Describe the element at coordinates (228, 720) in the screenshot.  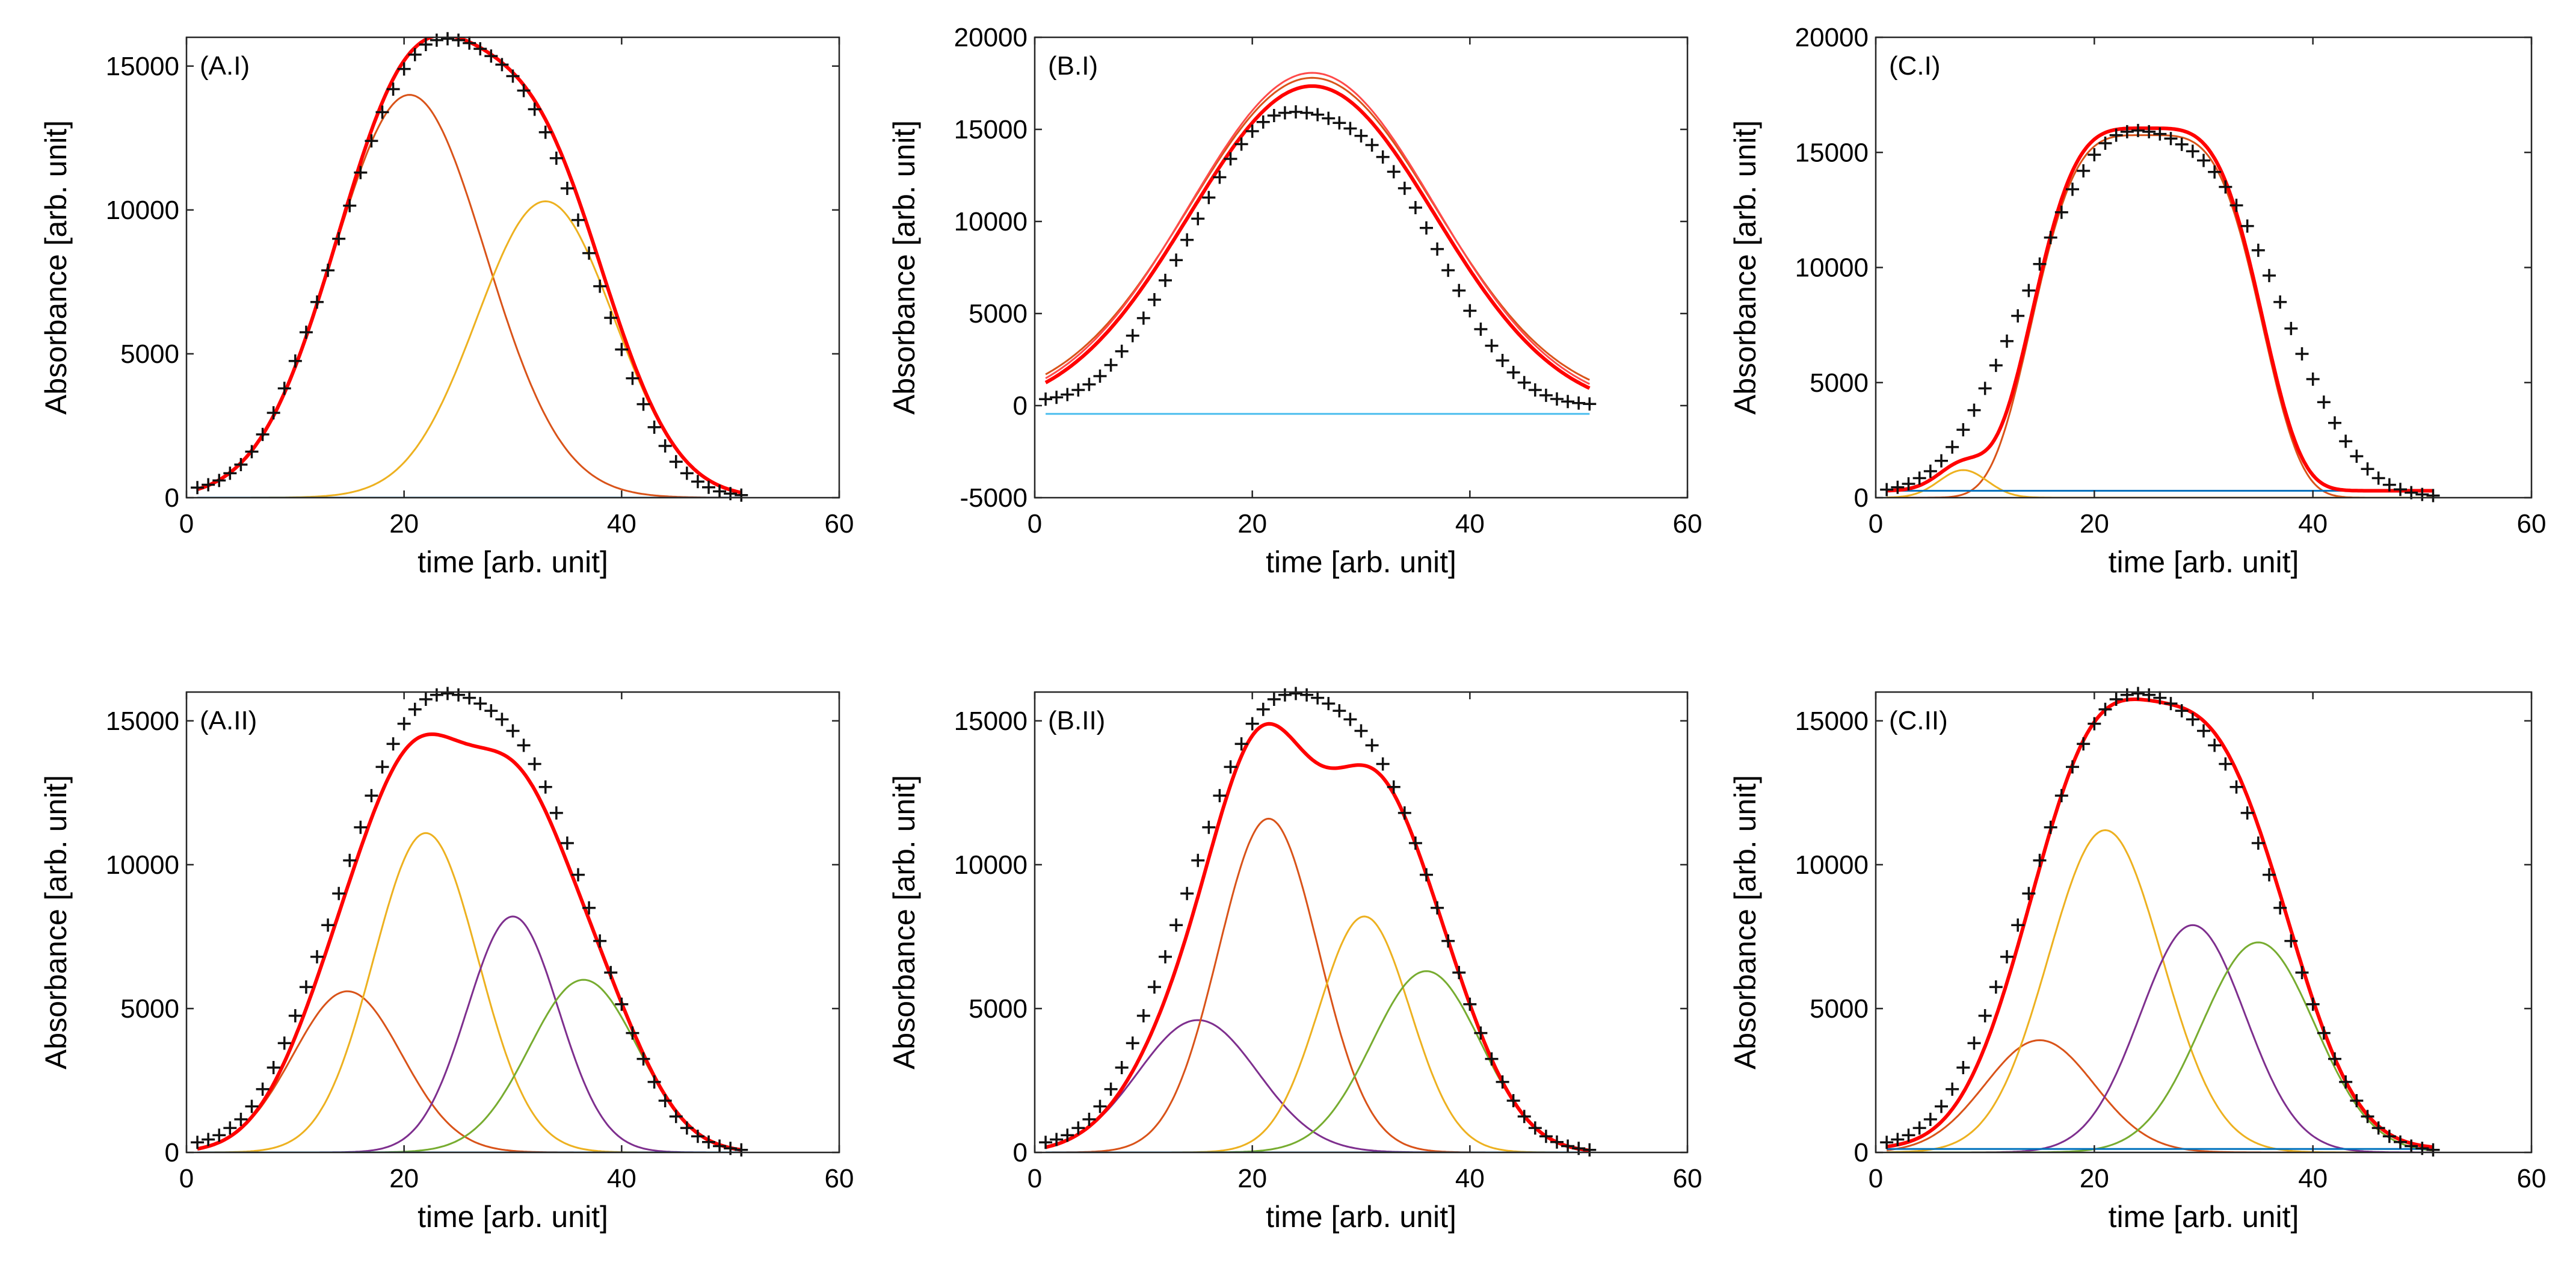
I see `panel-label: (A.II)` at that location.